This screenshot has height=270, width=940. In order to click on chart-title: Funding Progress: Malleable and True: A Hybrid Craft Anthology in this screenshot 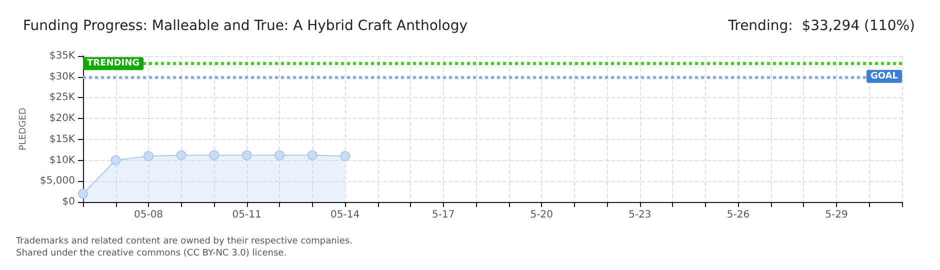, I will do `click(245, 26)`.